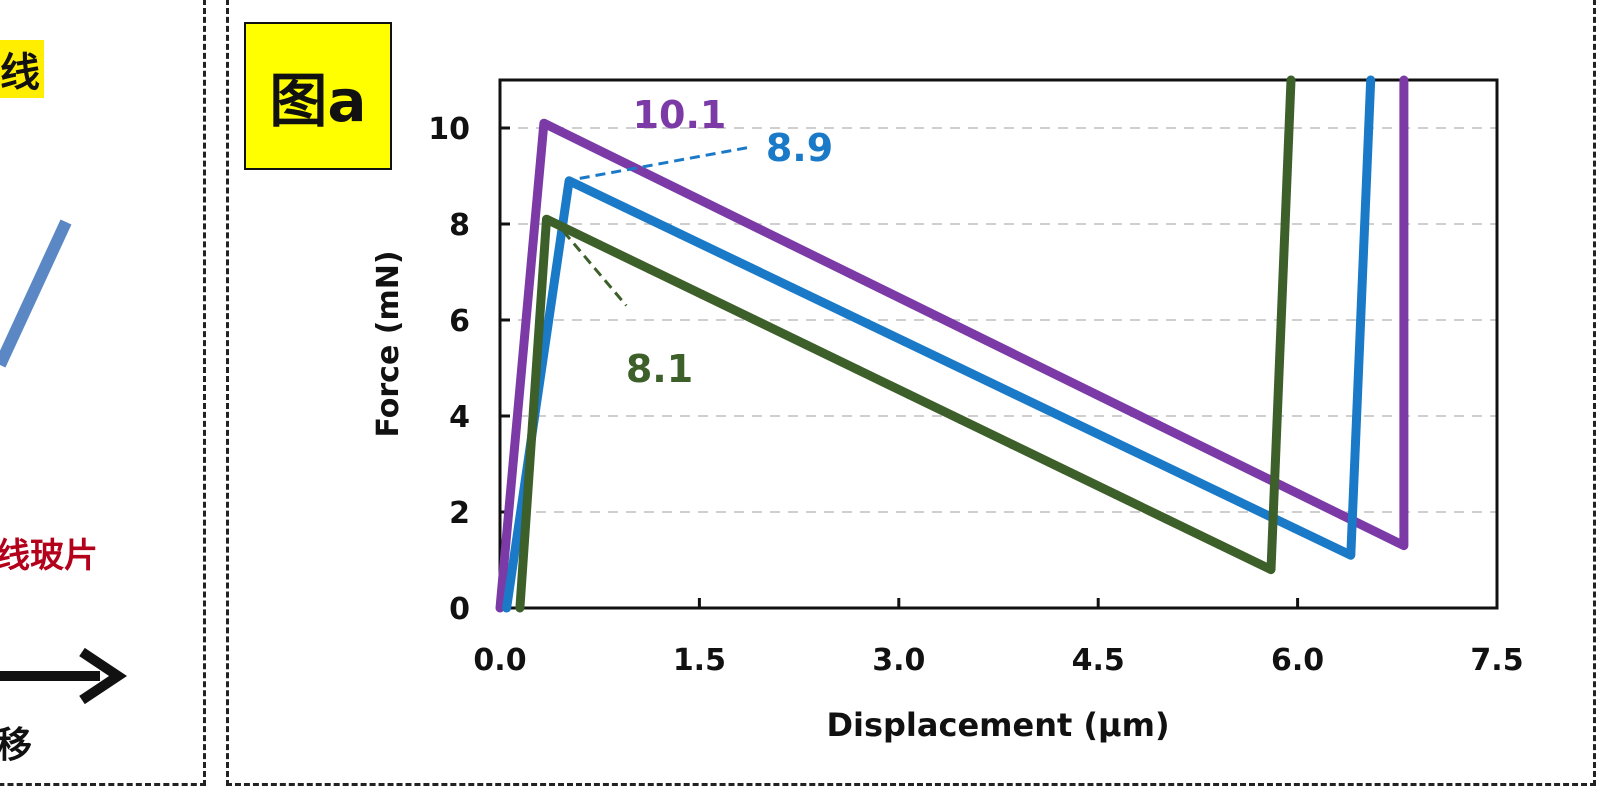  Describe the element at coordinates (659, 369) in the screenshot. I see `annotation-green: 8.1` at that location.